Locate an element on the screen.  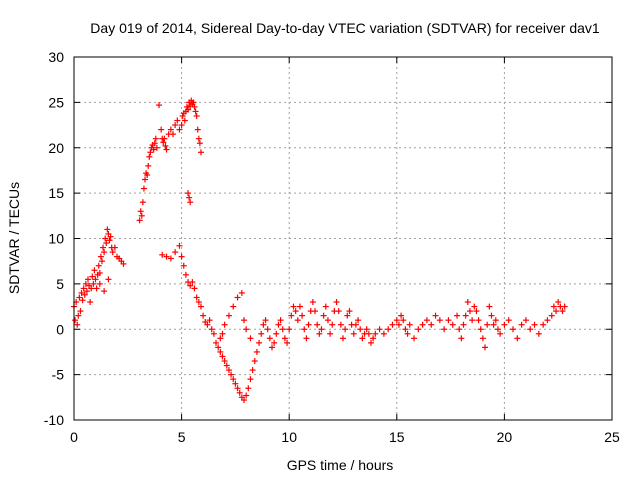
x-tick-label: 0 is located at coordinates (74, 437).